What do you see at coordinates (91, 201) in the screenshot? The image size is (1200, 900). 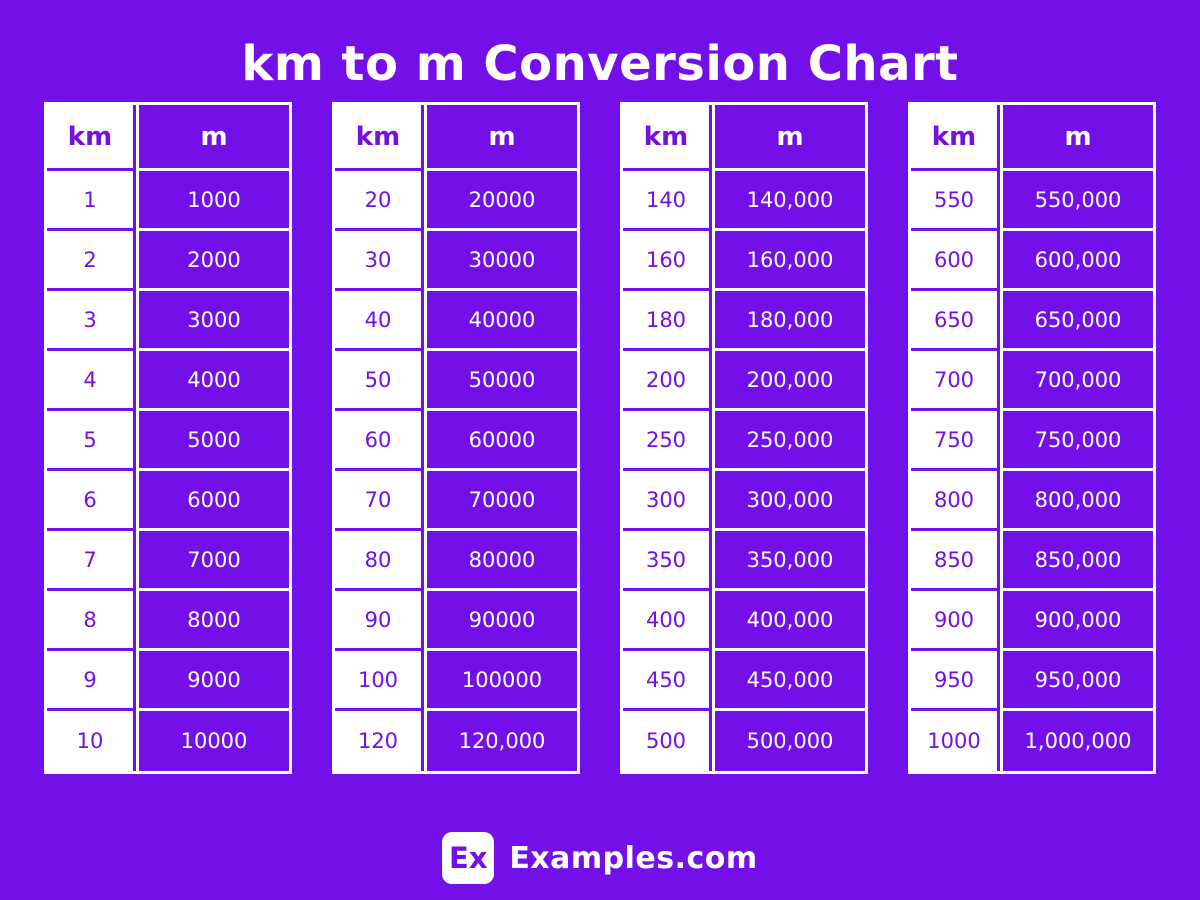 I see `km-cell: 1` at bounding box center [91, 201].